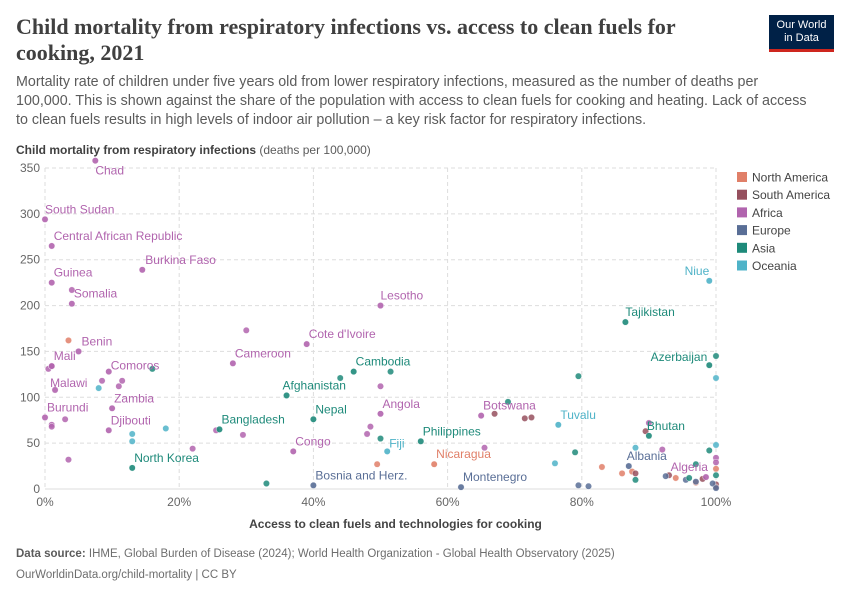 The image size is (850, 600). Describe the element at coordinates (52, 246) in the screenshot. I see `data-point-central-african-republic` at that location.